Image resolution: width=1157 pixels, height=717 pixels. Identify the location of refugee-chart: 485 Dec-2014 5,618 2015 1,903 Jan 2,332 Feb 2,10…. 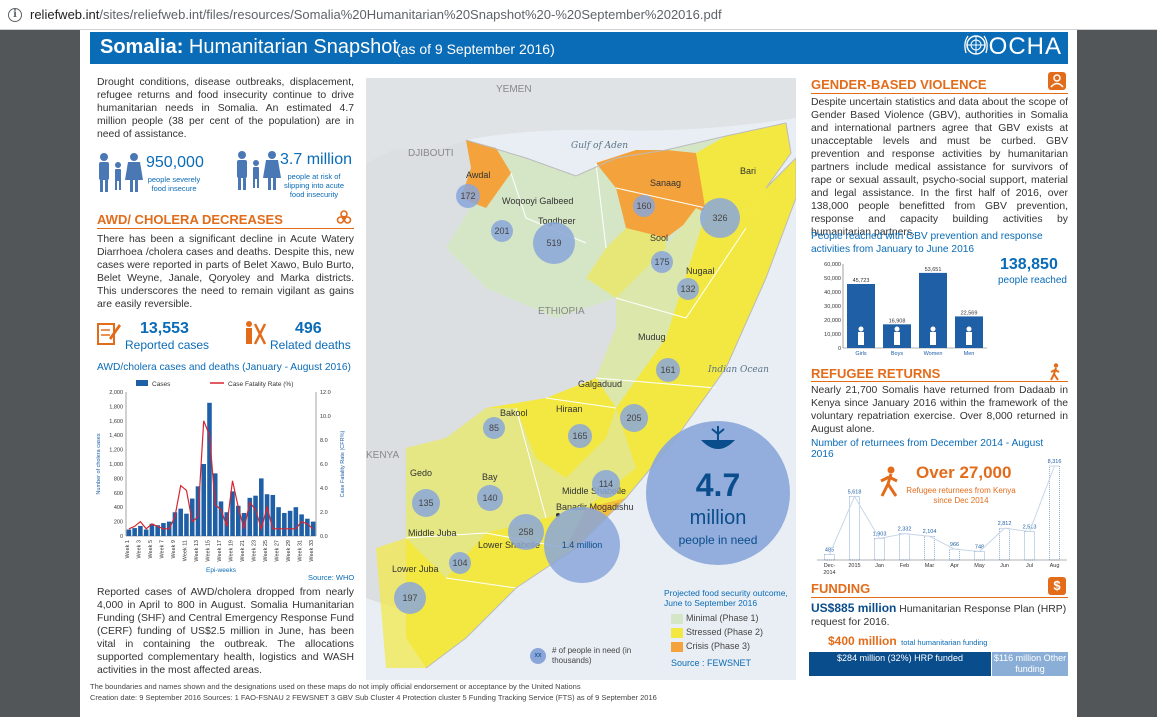
(942, 517).